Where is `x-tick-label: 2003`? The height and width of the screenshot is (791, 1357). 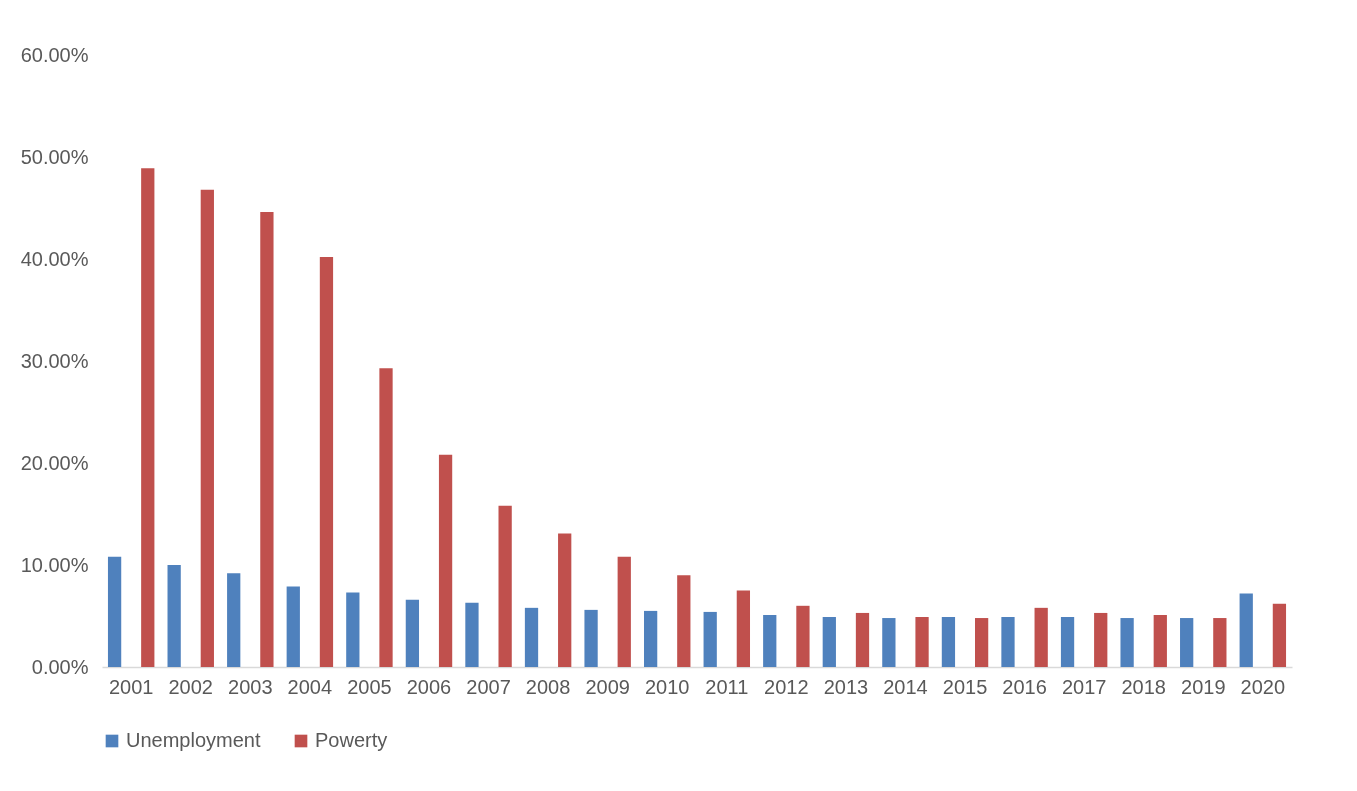 x-tick-label: 2003 is located at coordinates (250, 686).